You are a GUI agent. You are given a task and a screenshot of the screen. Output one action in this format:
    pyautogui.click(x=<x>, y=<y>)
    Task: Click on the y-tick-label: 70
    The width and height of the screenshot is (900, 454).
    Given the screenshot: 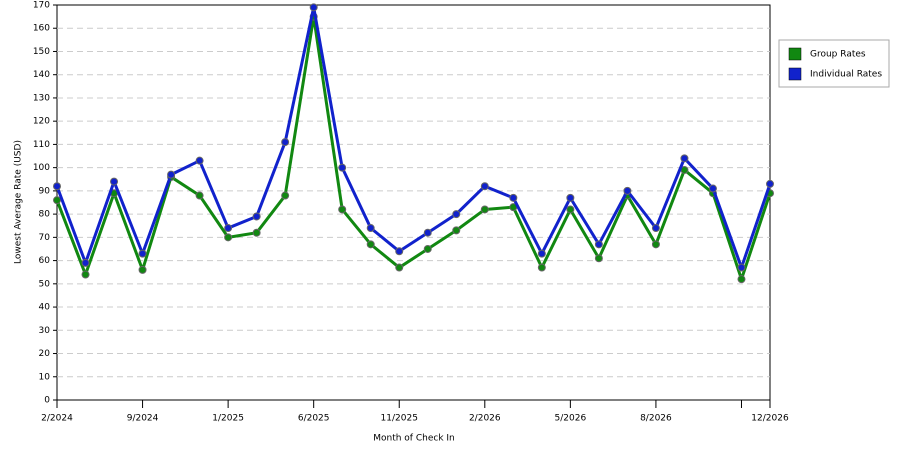 What is the action you would take?
    pyautogui.click(x=45, y=238)
    